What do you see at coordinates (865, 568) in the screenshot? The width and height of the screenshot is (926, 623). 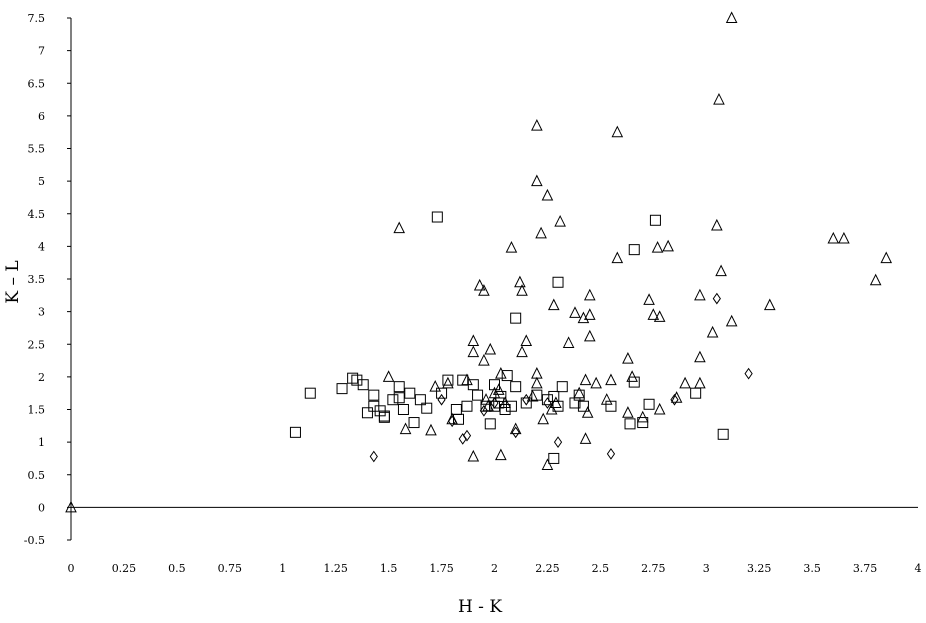 I see `x-tick-label: 3.75` at bounding box center [865, 568].